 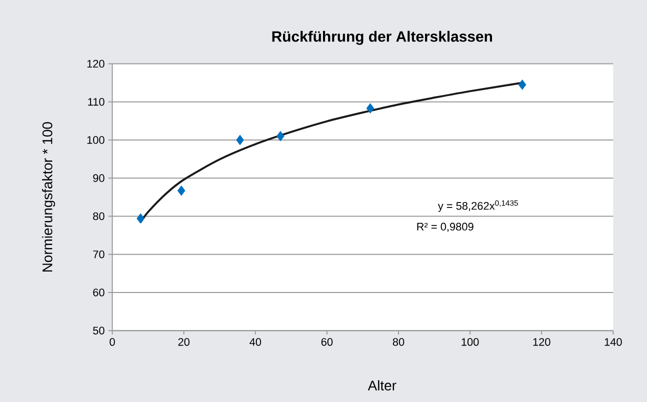 I want to click on y-tick-label: 90, so click(x=98, y=178).